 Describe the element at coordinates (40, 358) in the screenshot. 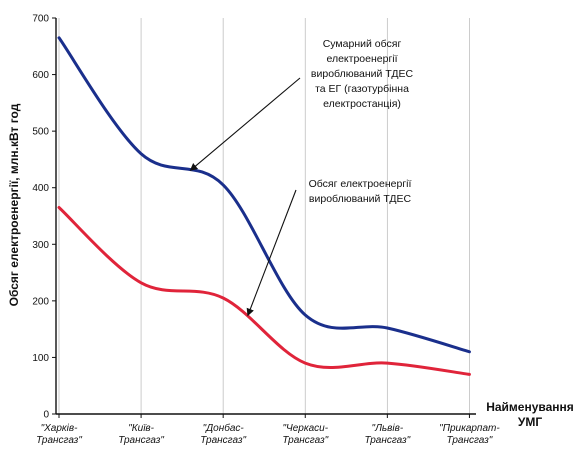

I see `y-tick-label: 100` at that location.